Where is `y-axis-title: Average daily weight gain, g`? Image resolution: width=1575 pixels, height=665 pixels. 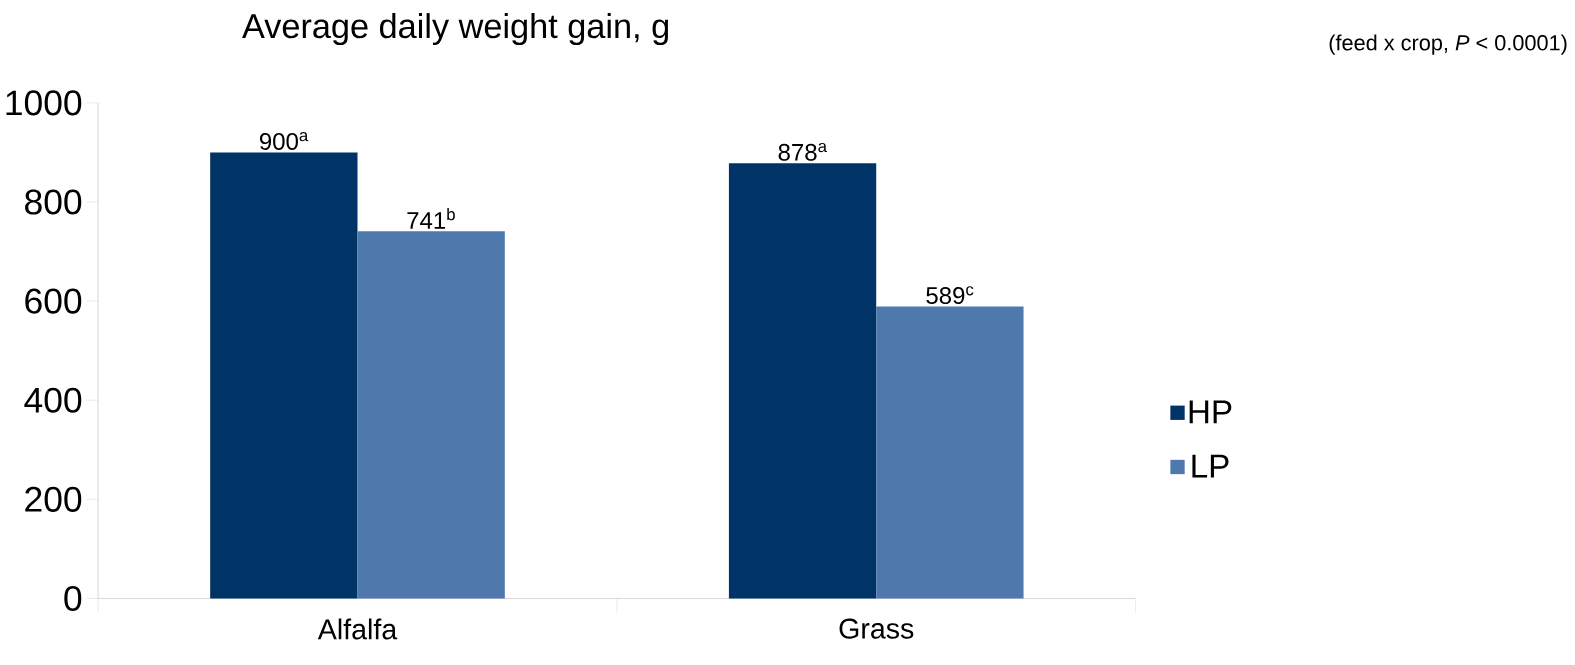
y-axis-title: Average daily weight gain, g is located at coordinates (455, 28).